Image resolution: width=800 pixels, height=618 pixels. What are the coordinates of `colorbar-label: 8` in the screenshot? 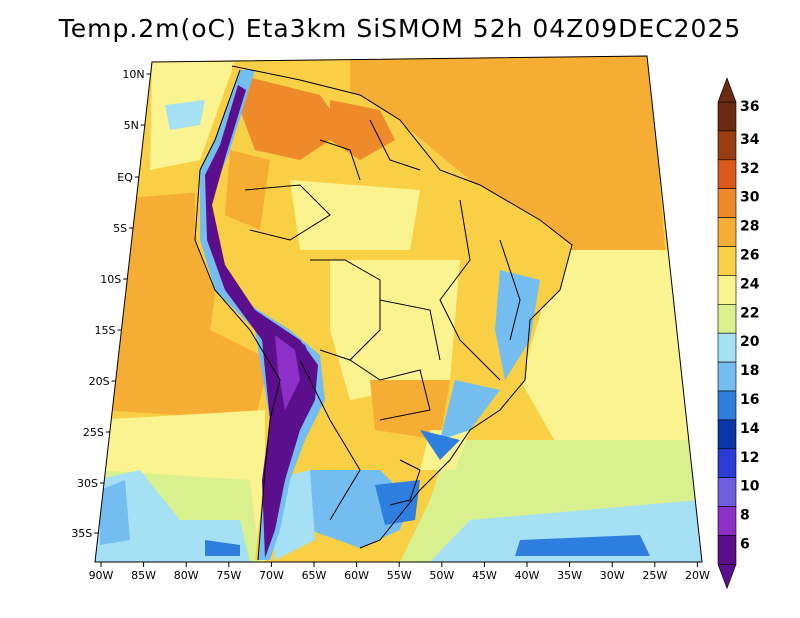 It's located at (745, 516).